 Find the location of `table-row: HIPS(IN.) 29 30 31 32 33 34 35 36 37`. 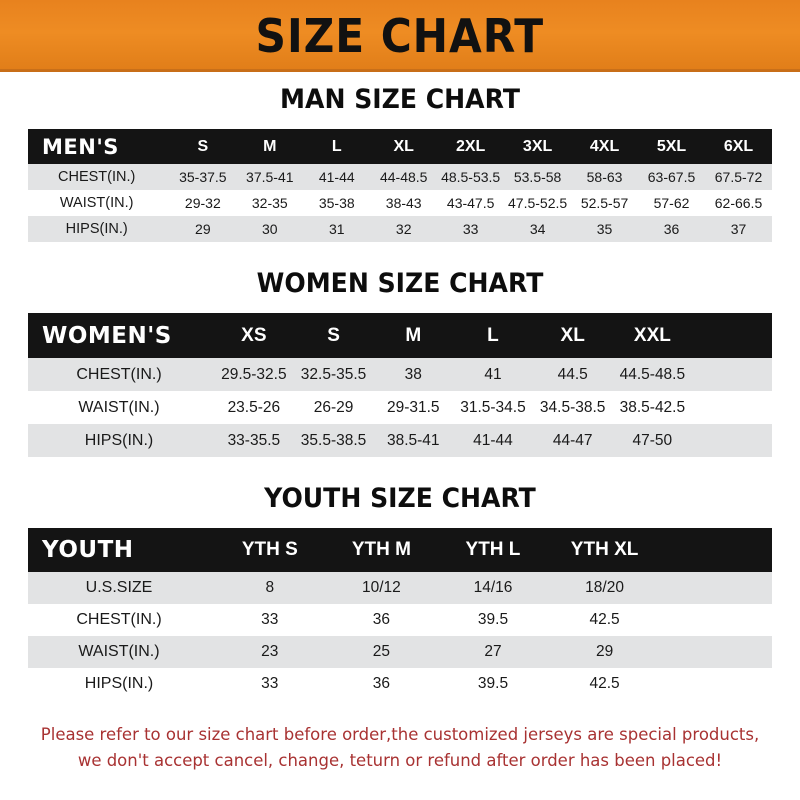

table-row: HIPS(IN.) 29 30 31 32 33 34 35 36 37 is located at coordinates (400, 229).